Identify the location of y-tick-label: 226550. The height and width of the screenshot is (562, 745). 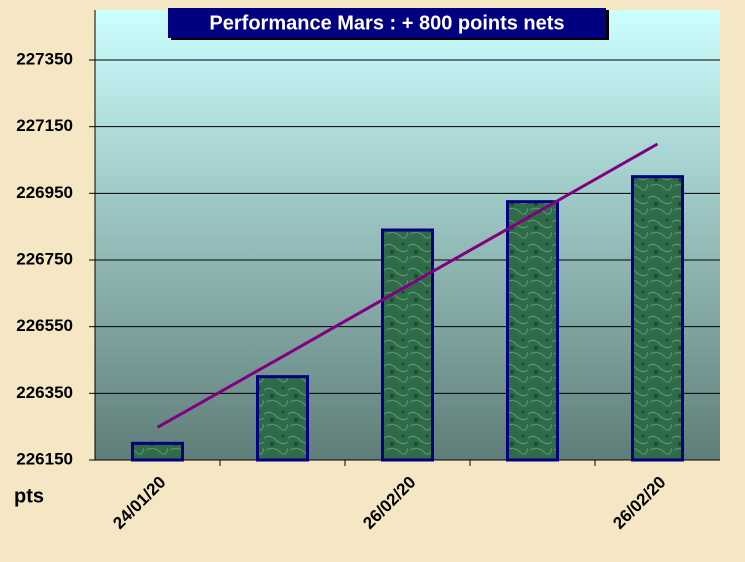
(44, 325).